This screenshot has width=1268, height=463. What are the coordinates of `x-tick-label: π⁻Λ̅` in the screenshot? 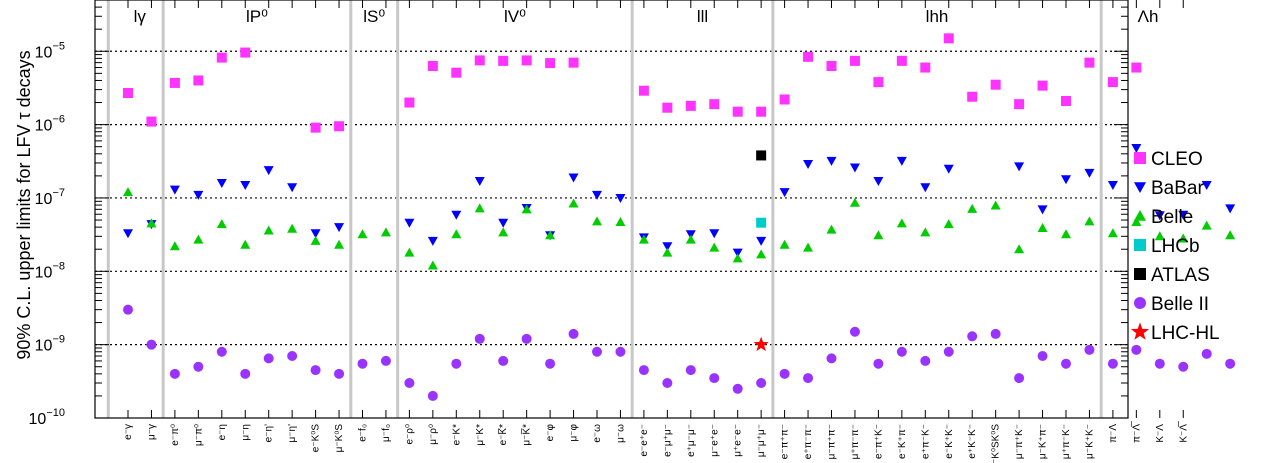 It's located at (1136, 432).